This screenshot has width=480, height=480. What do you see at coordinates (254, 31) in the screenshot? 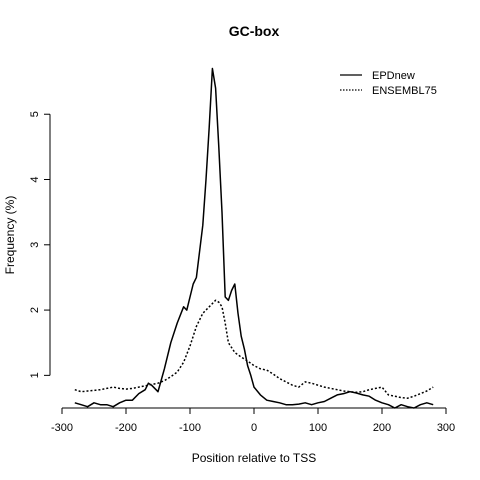
I see `chart-title: GC-box` at bounding box center [254, 31].